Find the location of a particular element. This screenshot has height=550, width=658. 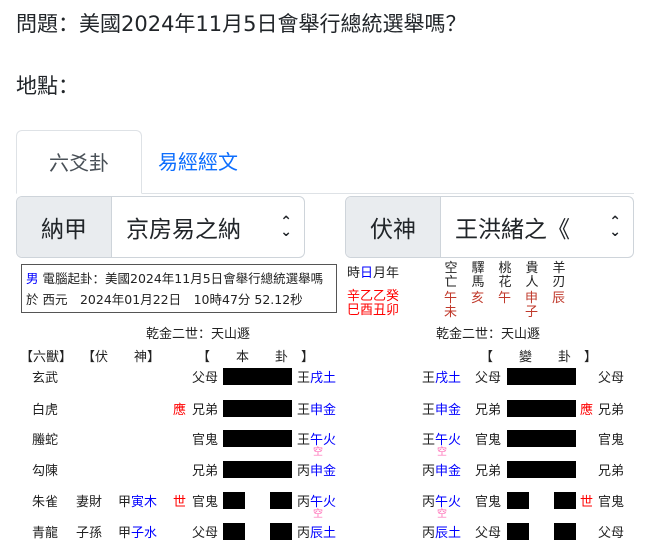

najia-select: 京房易之納 ⌃ ⌄ is located at coordinates (208, 227).